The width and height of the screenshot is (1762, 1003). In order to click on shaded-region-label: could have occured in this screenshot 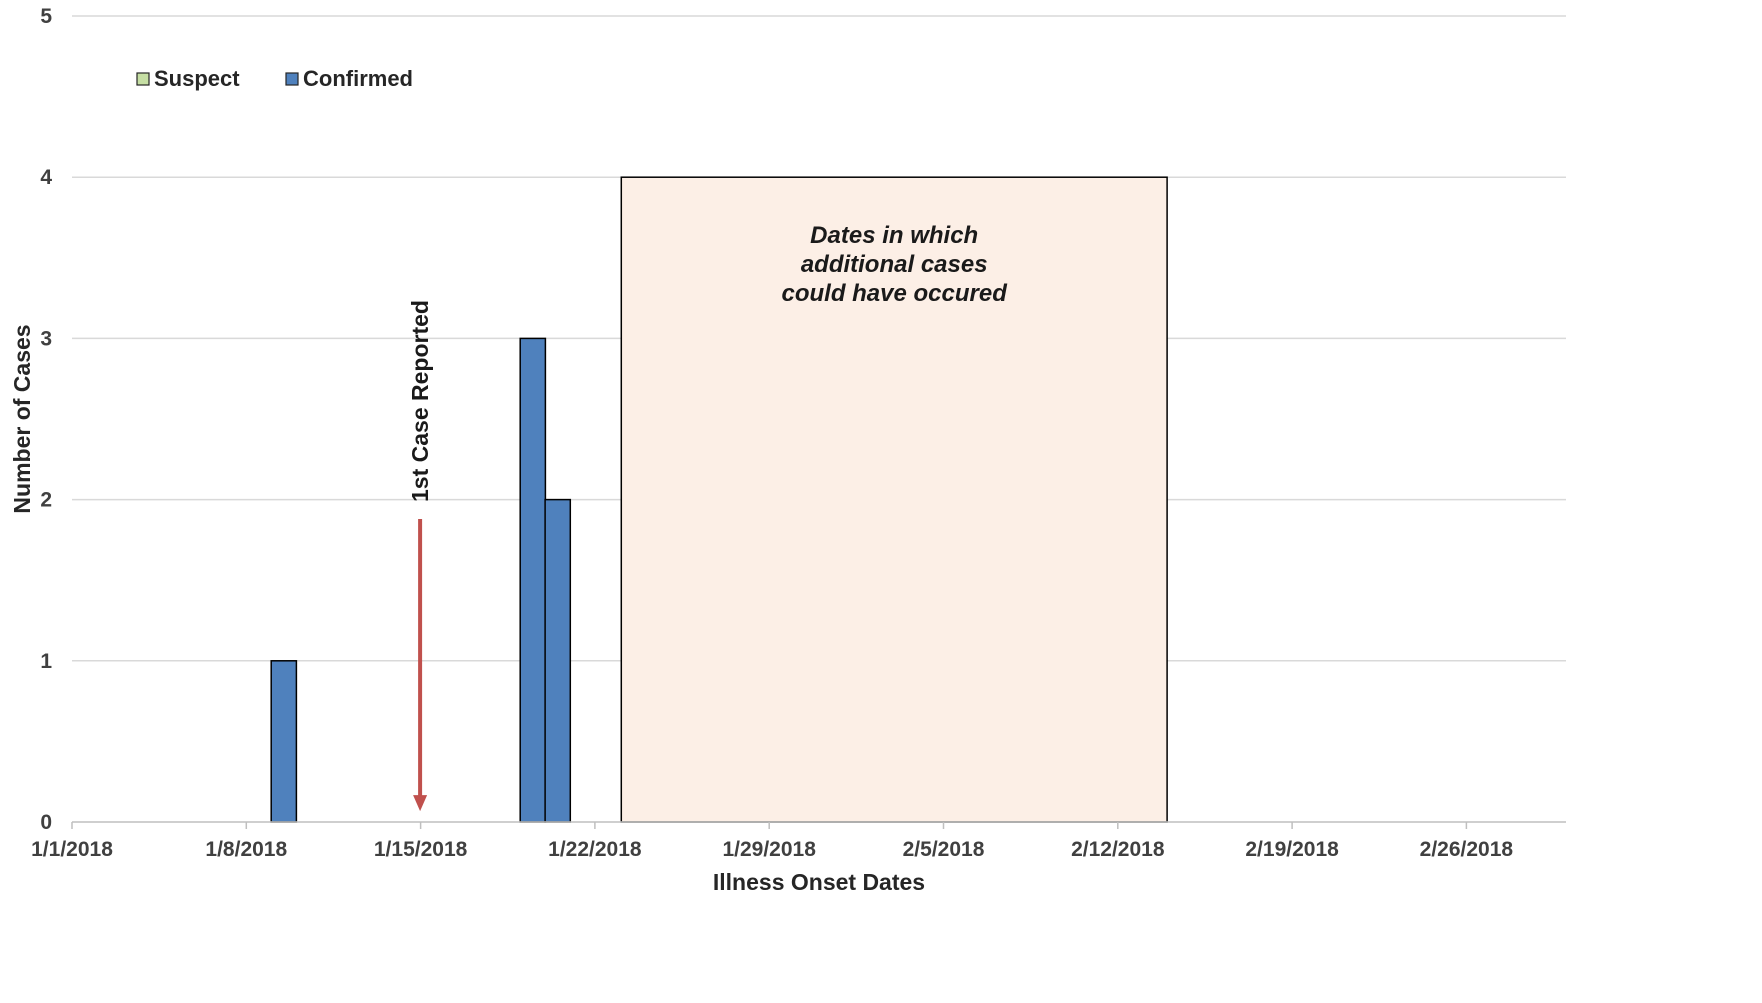, I will do `click(894, 293)`.